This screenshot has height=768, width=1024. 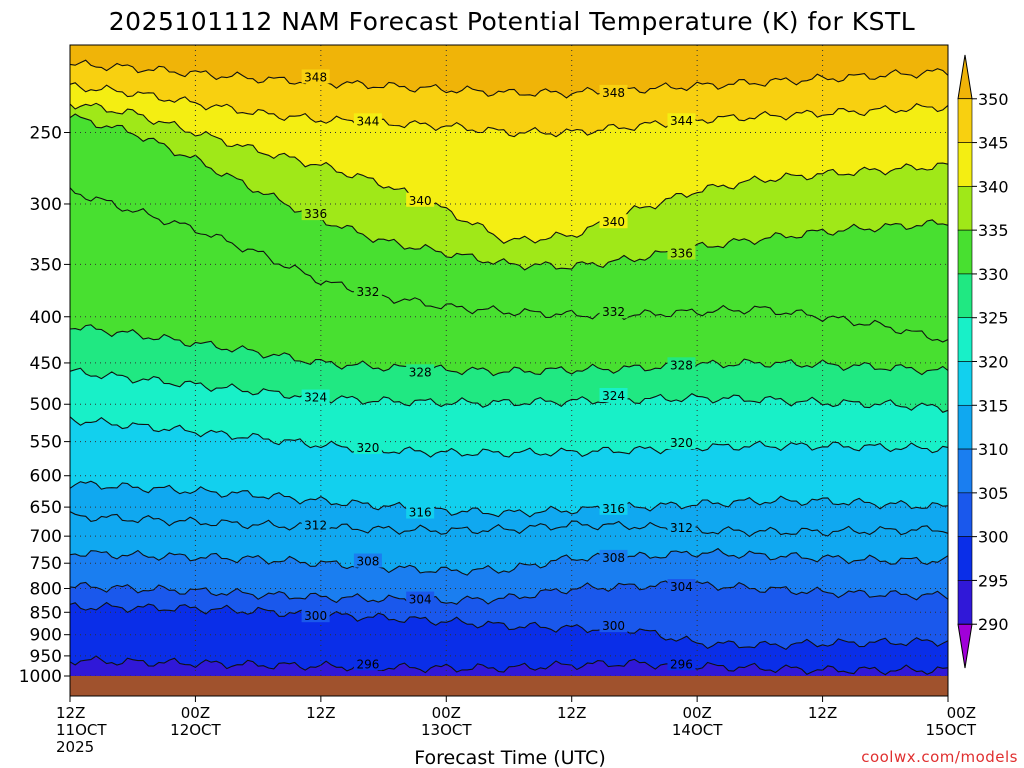 What do you see at coordinates (939, 757) in the screenshot?
I see `credit-text: coolwx.com/models` at bounding box center [939, 757].